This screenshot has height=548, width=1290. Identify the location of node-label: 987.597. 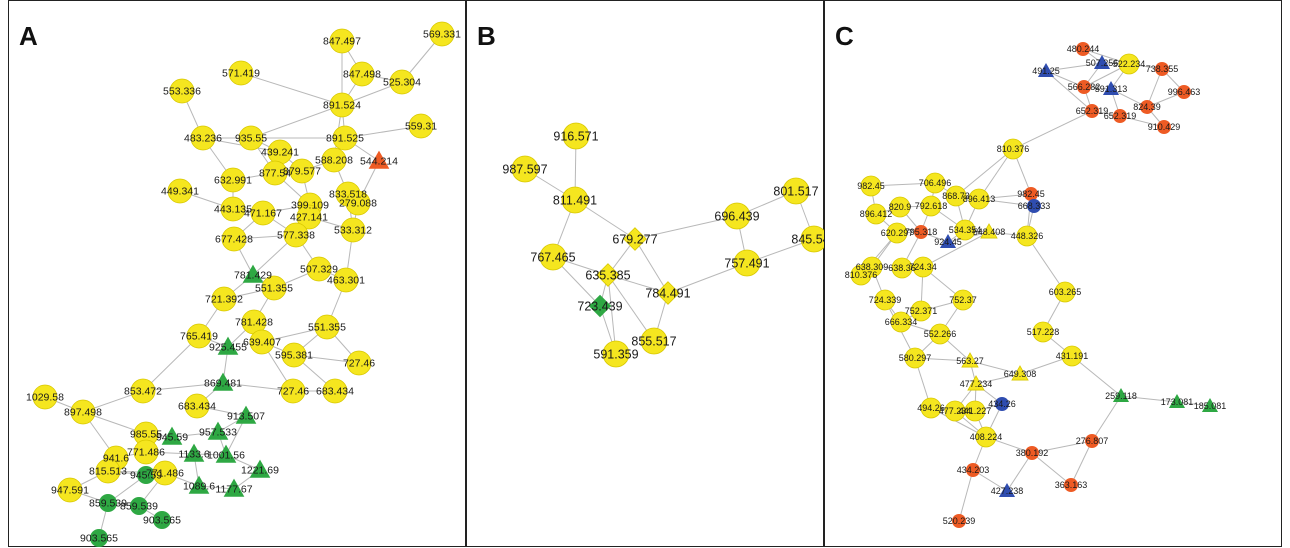
(524, 169).